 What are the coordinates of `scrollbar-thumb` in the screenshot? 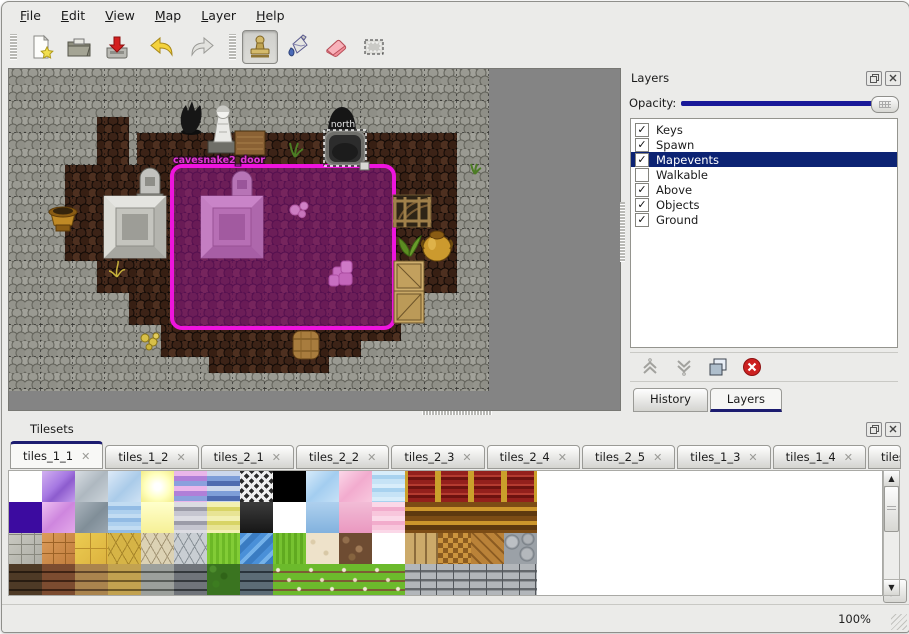 It's located at (891, 509).